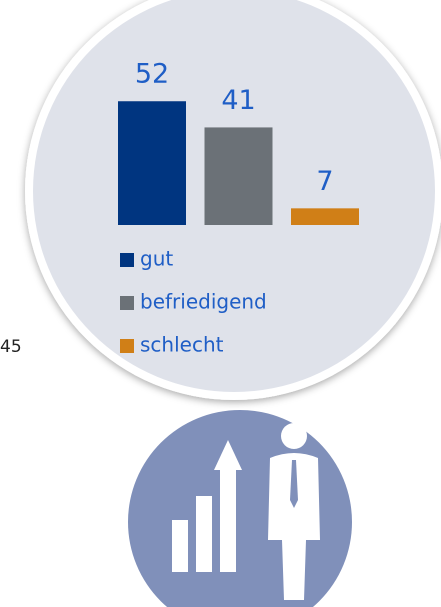 This screenshot has height=607, width=441. What do you see at coordinates (324, 181) in the screenshot?
I see `value-label: 7` at bounding box center [324, 181].